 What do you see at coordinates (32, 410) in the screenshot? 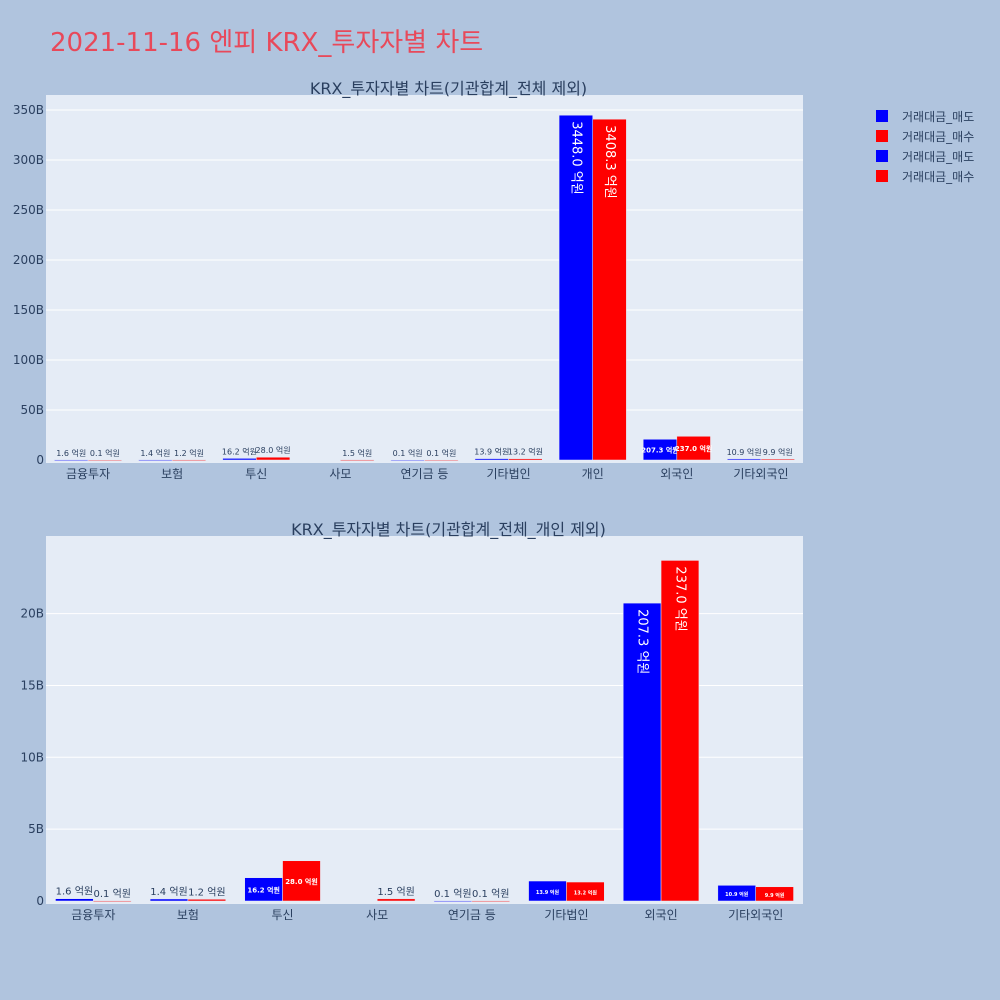
I see `y-tick-label: 50B` at bounding box center [32, 410].